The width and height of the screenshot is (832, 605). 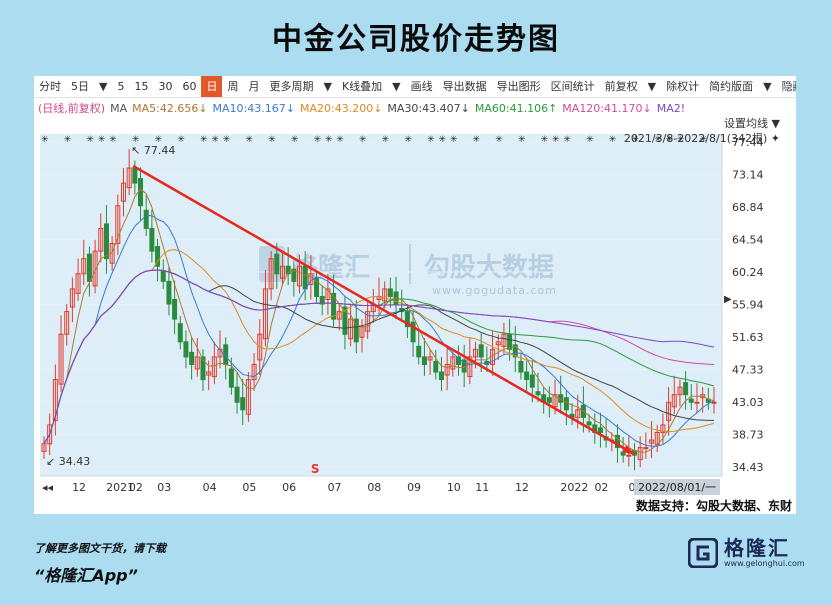 I want to click on y-tick-label: 77.44, so click(x=748, y=142).